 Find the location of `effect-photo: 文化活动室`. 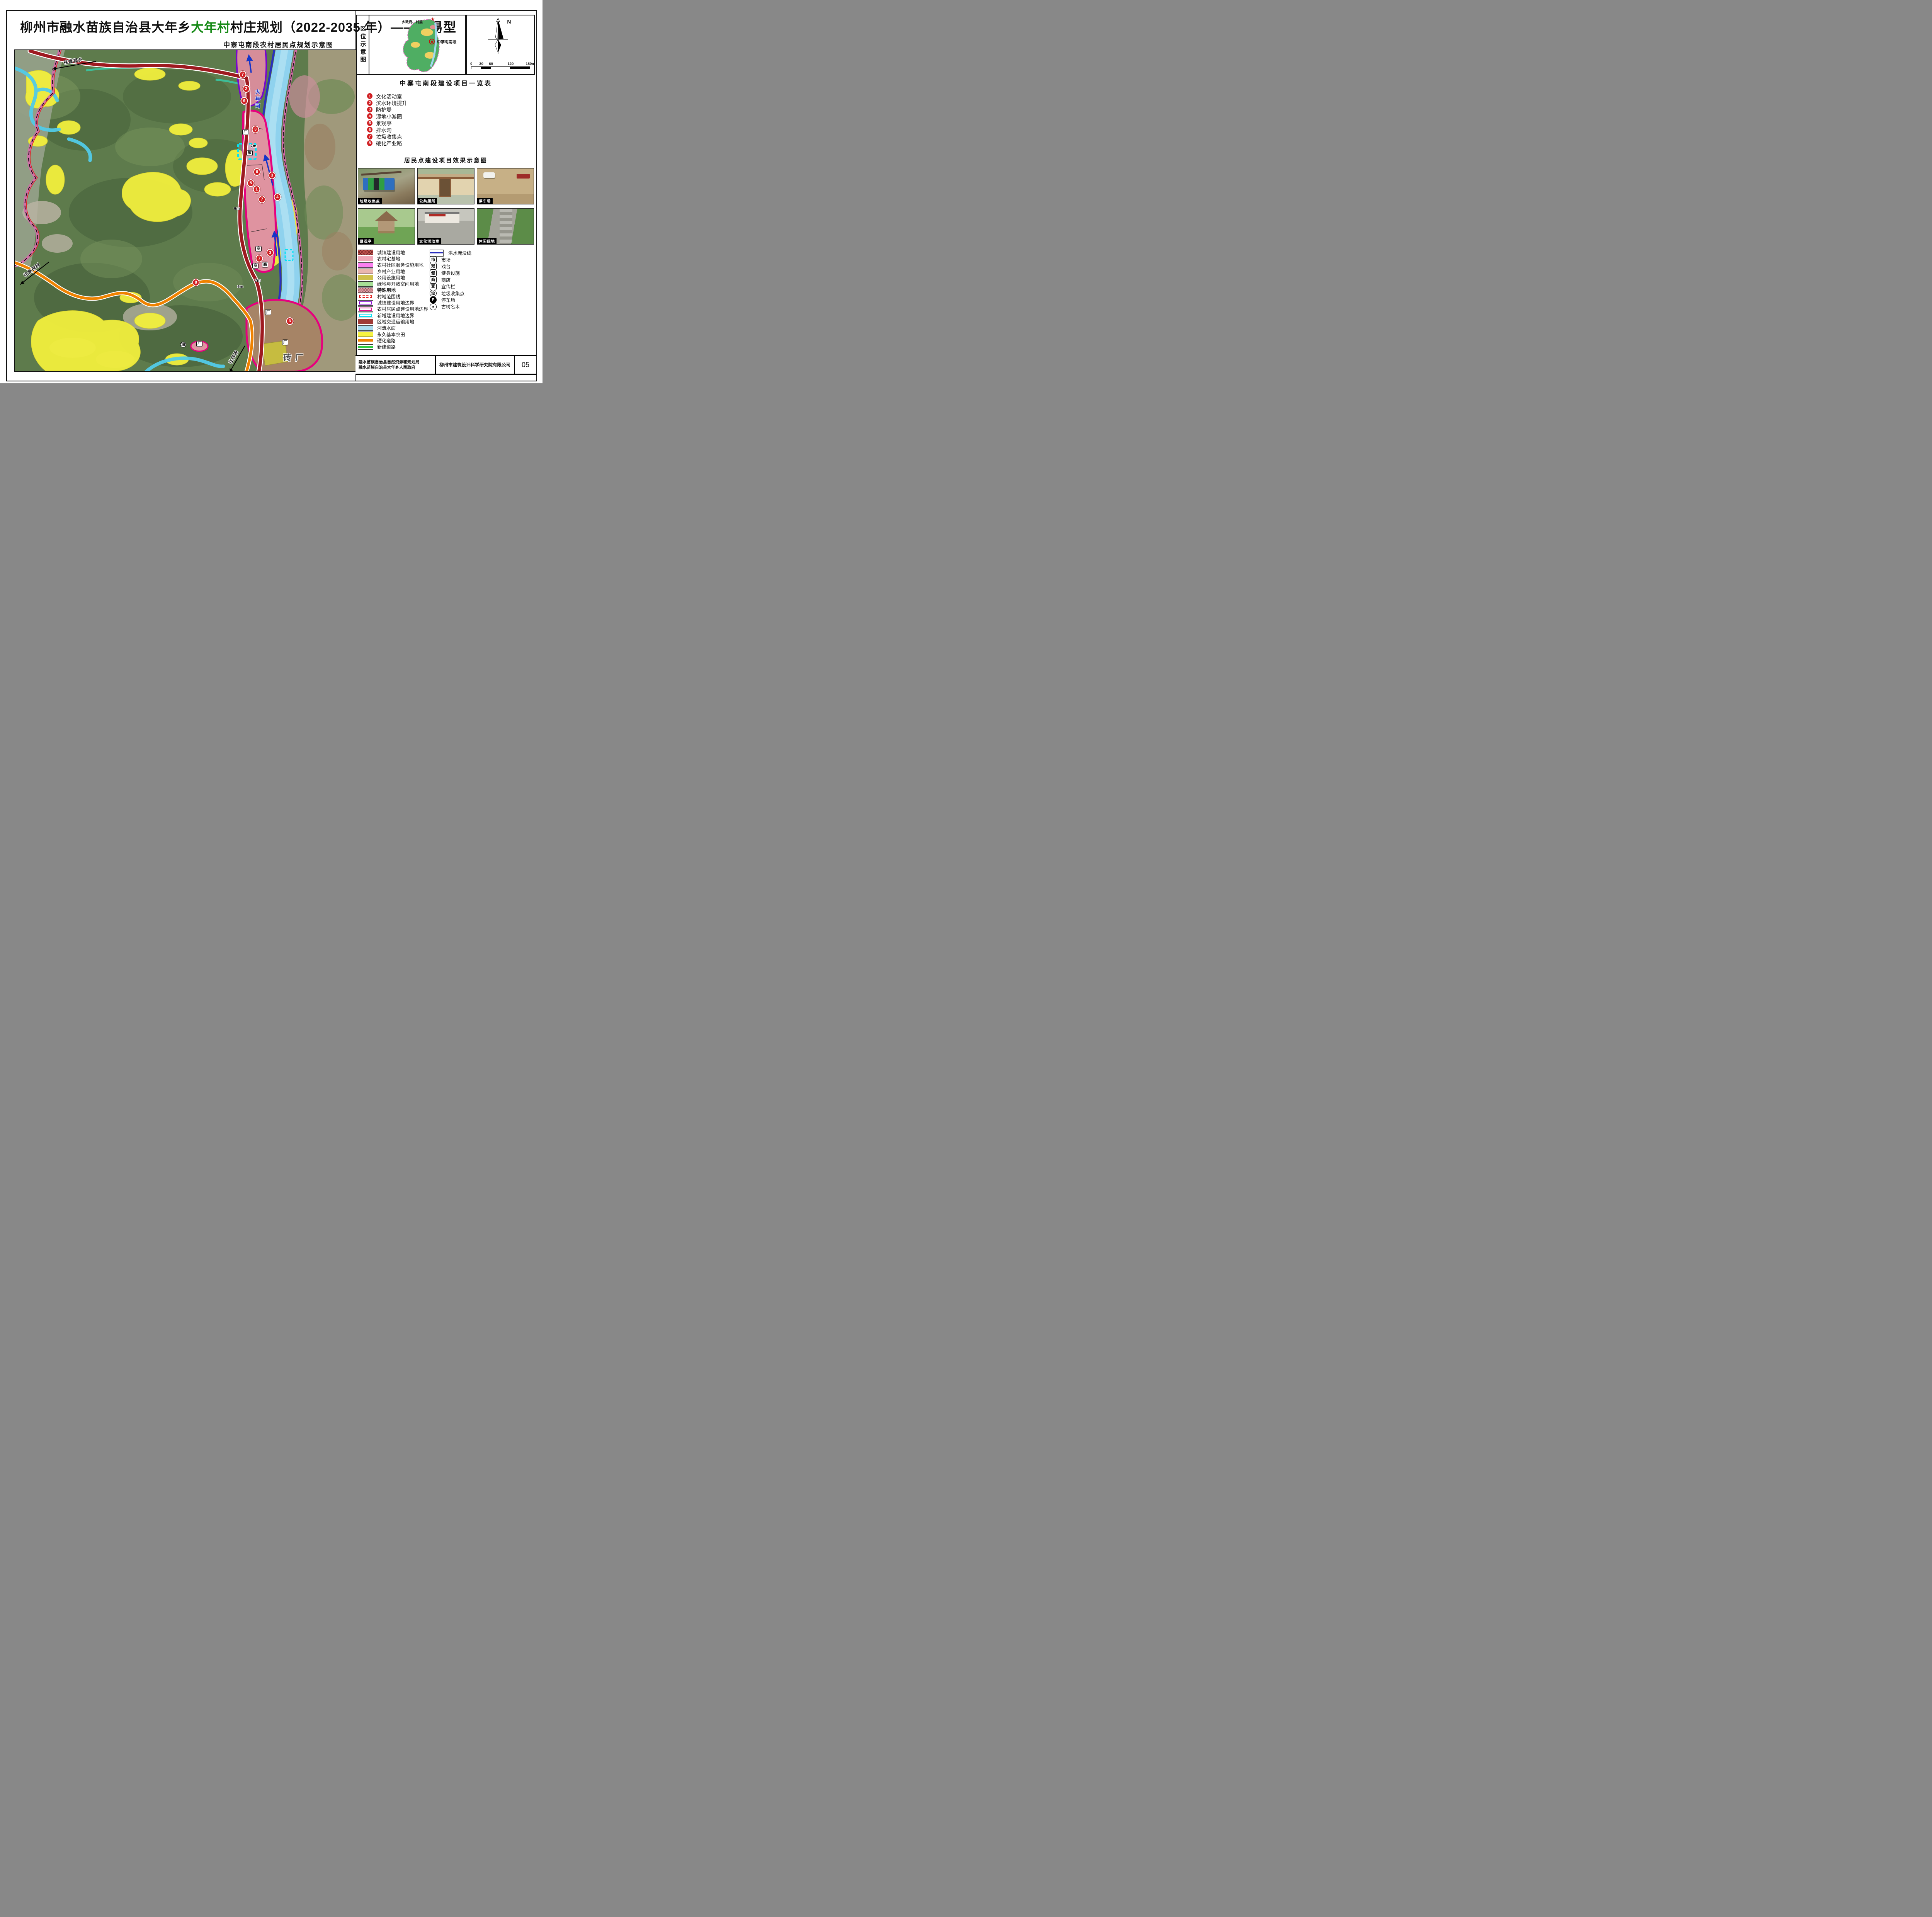

effect-photo: 文化活动室 is located at coordinates (446, 226).